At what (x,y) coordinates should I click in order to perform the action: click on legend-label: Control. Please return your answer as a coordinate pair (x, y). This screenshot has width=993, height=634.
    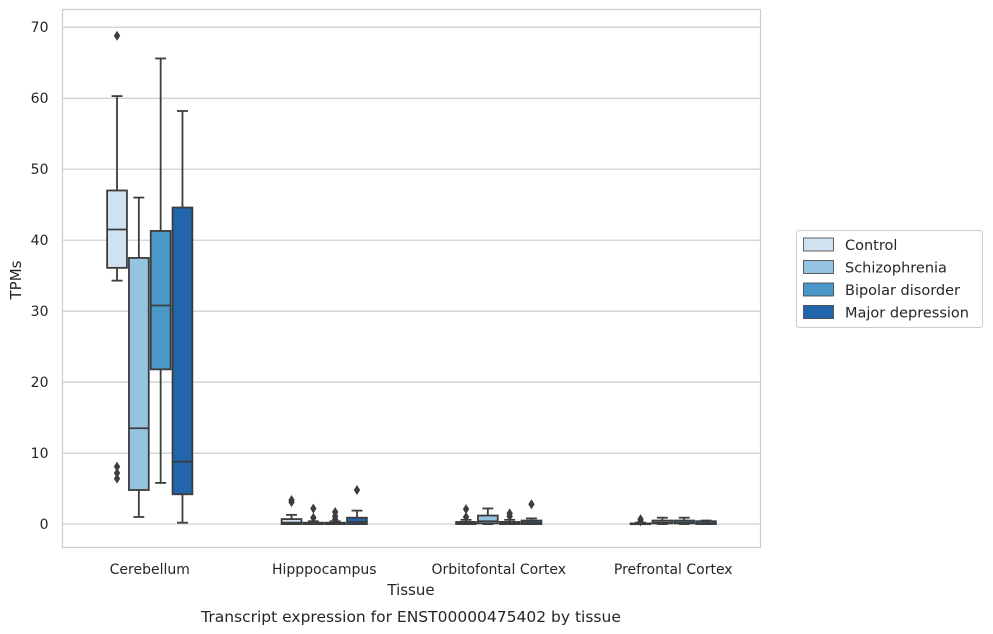
    Looking at the image, I should click on (871, 246).